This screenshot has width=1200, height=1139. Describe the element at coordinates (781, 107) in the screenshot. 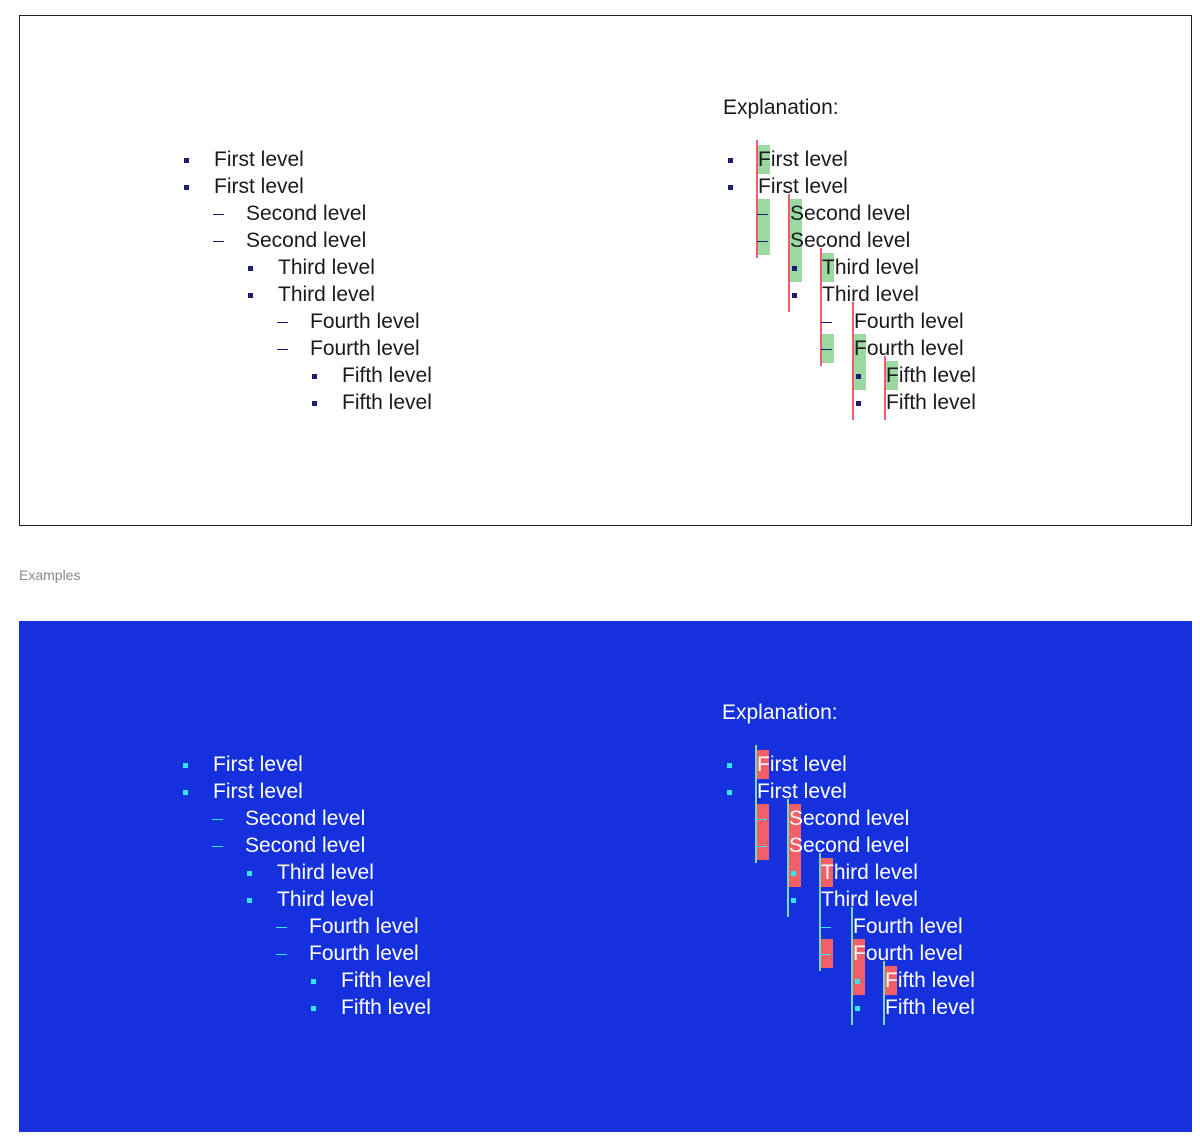

I see `light-explanation-title: Explanation:` at that location.